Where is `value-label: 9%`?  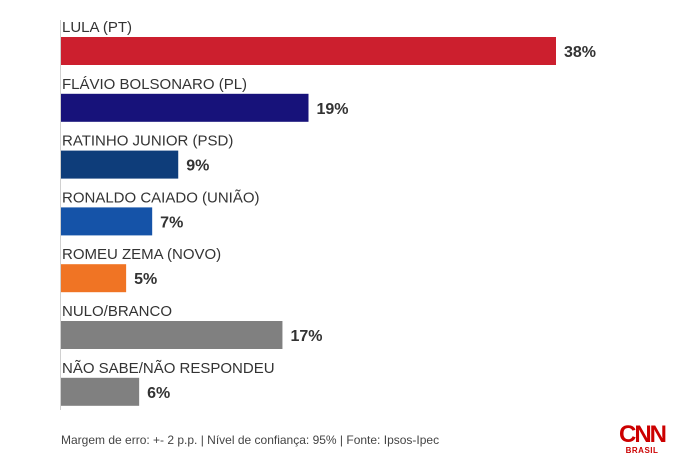 value-label: 9% is located at coordinates (197, 166).